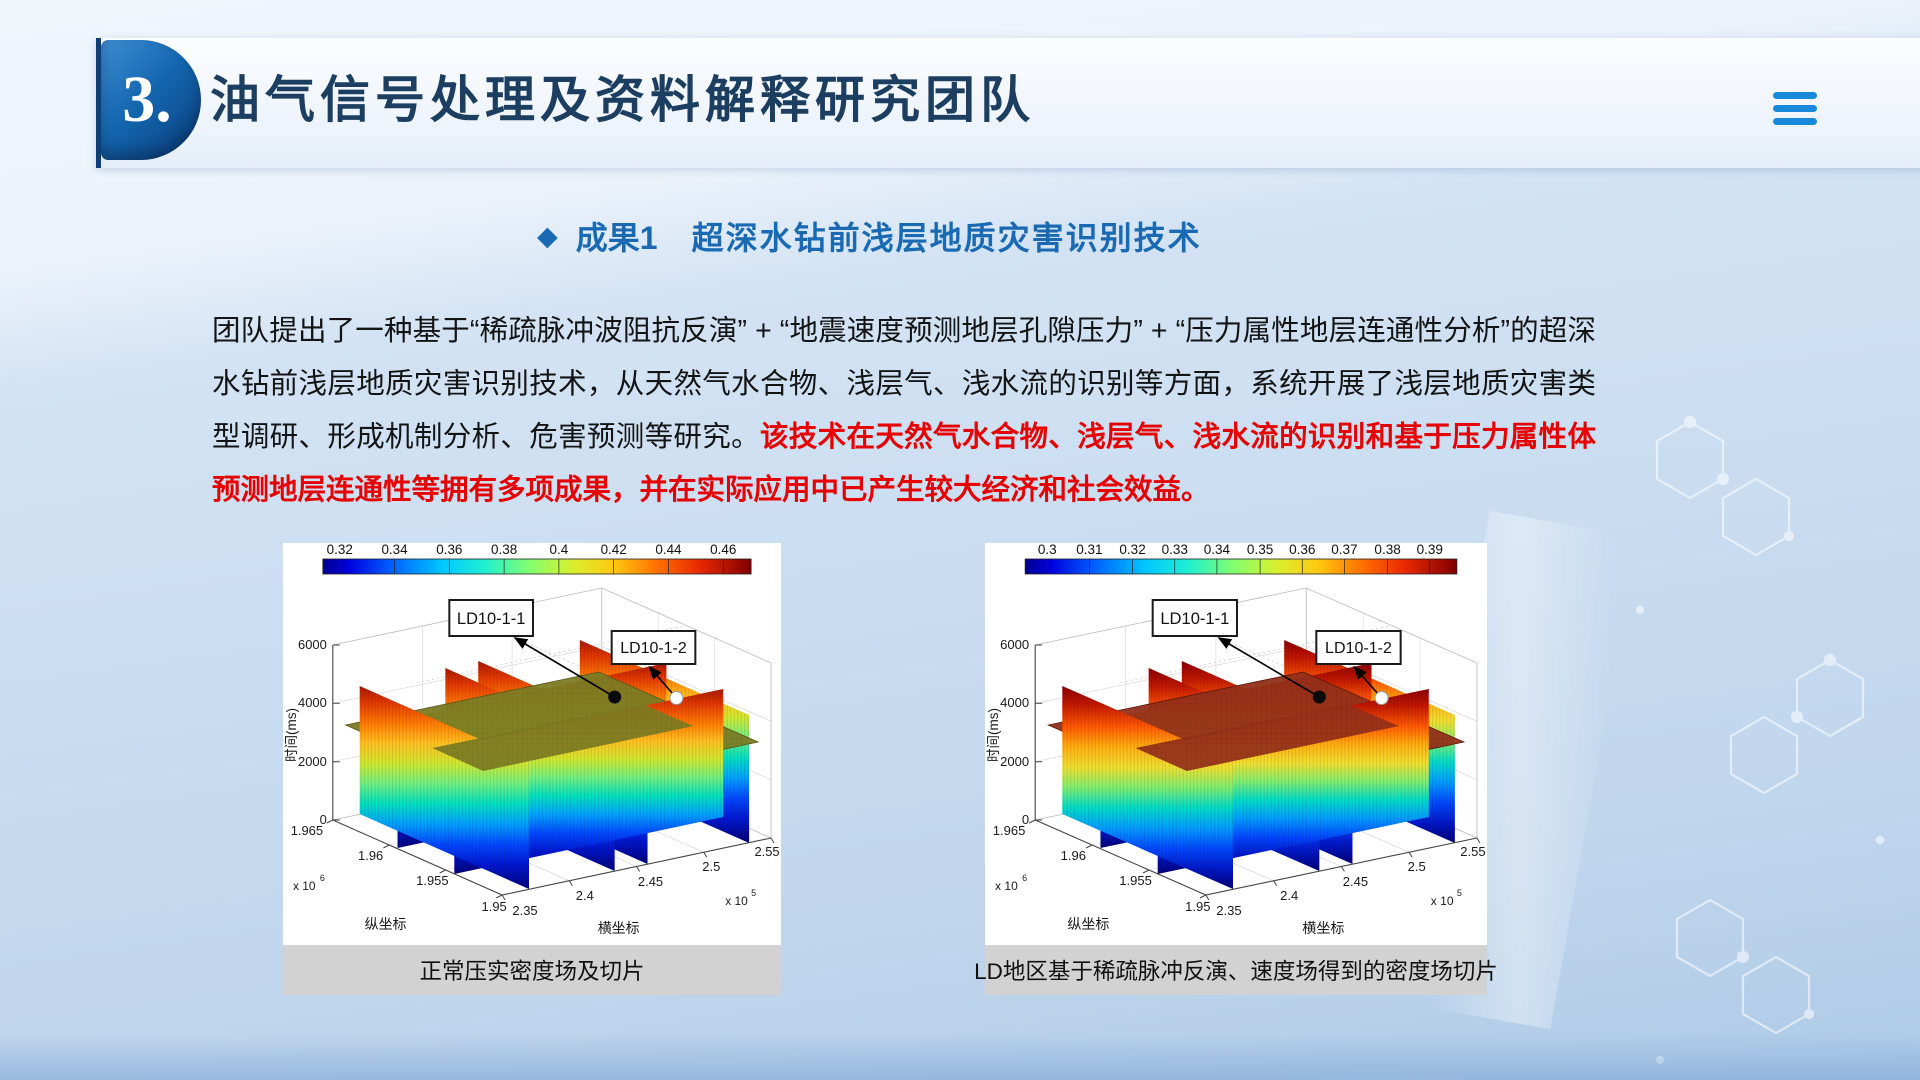 Image resolution: width=1920 pixels, height=1080 pixels. What do you see at coordinates (946, 238) in the screenshot?
I see `achievement-title: 超深水钻前浅层地质灾害识别技术` at bounding box center [946, 238].